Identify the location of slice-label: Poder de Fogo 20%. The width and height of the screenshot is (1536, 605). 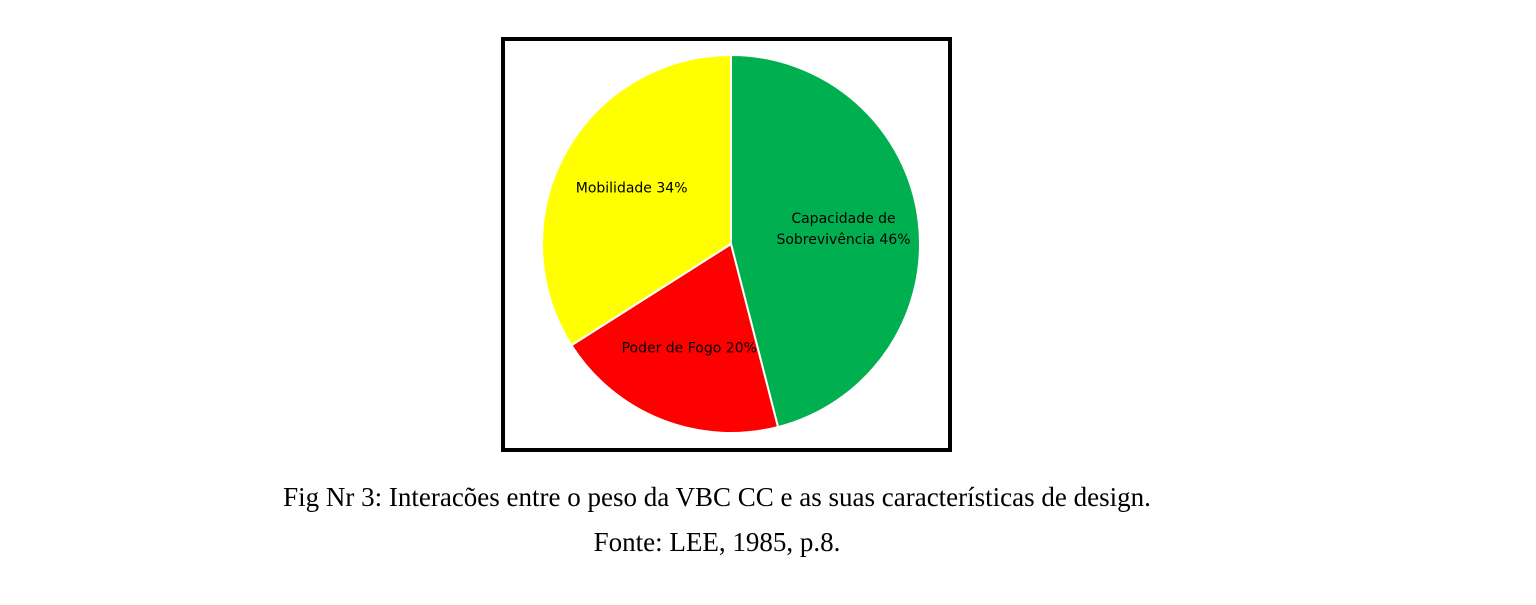
(689, 349).